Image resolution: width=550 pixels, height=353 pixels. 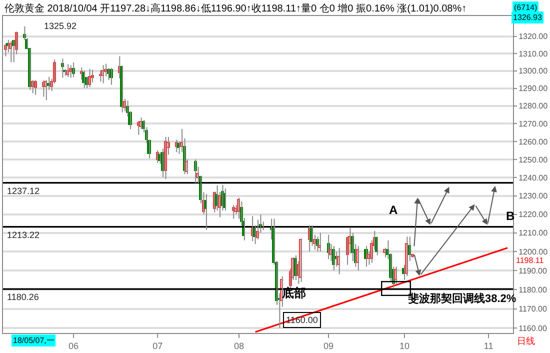 What do you see at coordinates (533, 233) in the screenshot?
I see `y-tick-label: 1210.00` at bounding box center [533, 233].